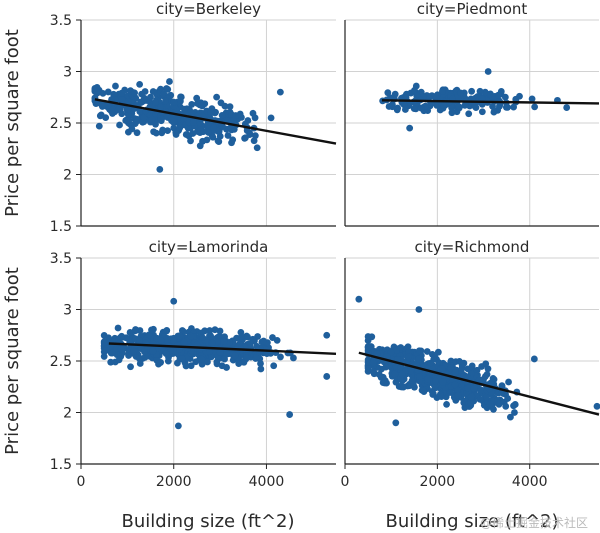 The image size is (600, 533). I want to click on fit-line, so click(490, 102).